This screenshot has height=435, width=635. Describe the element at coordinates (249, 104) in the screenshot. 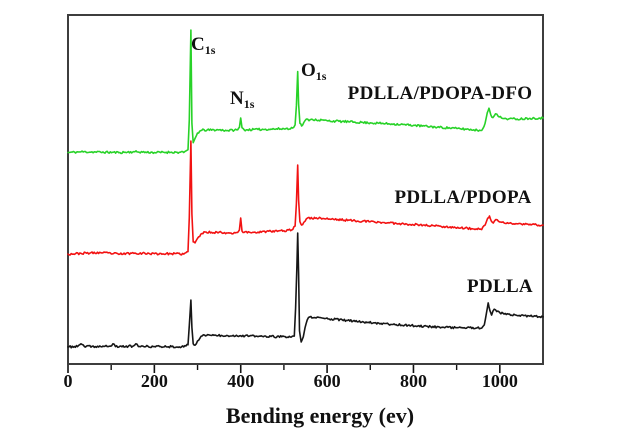

I see `peak-label-n1s-subscript: 1s` at that location.